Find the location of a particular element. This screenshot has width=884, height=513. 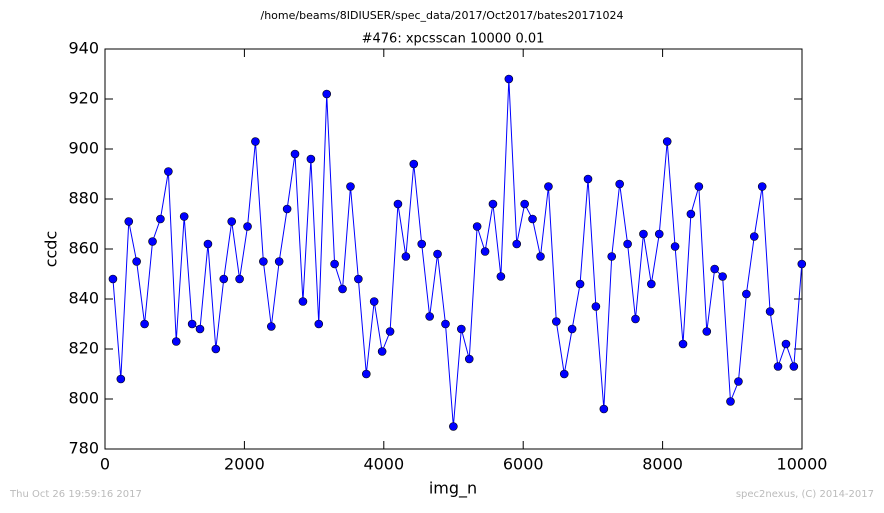

y-tick-label: 820 is located at coordinates (83, 348).